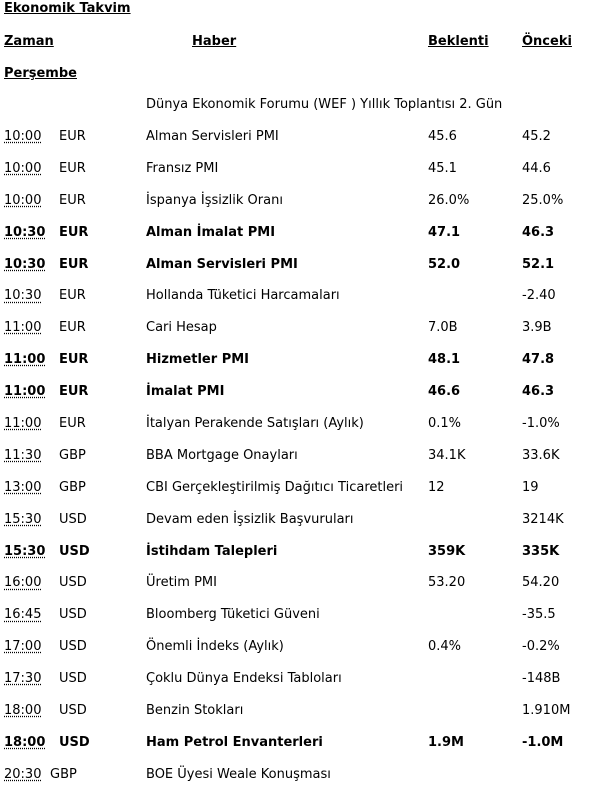 The image size is (599, 799). I want to click on row-previous: 52.1, so click(538, 264).